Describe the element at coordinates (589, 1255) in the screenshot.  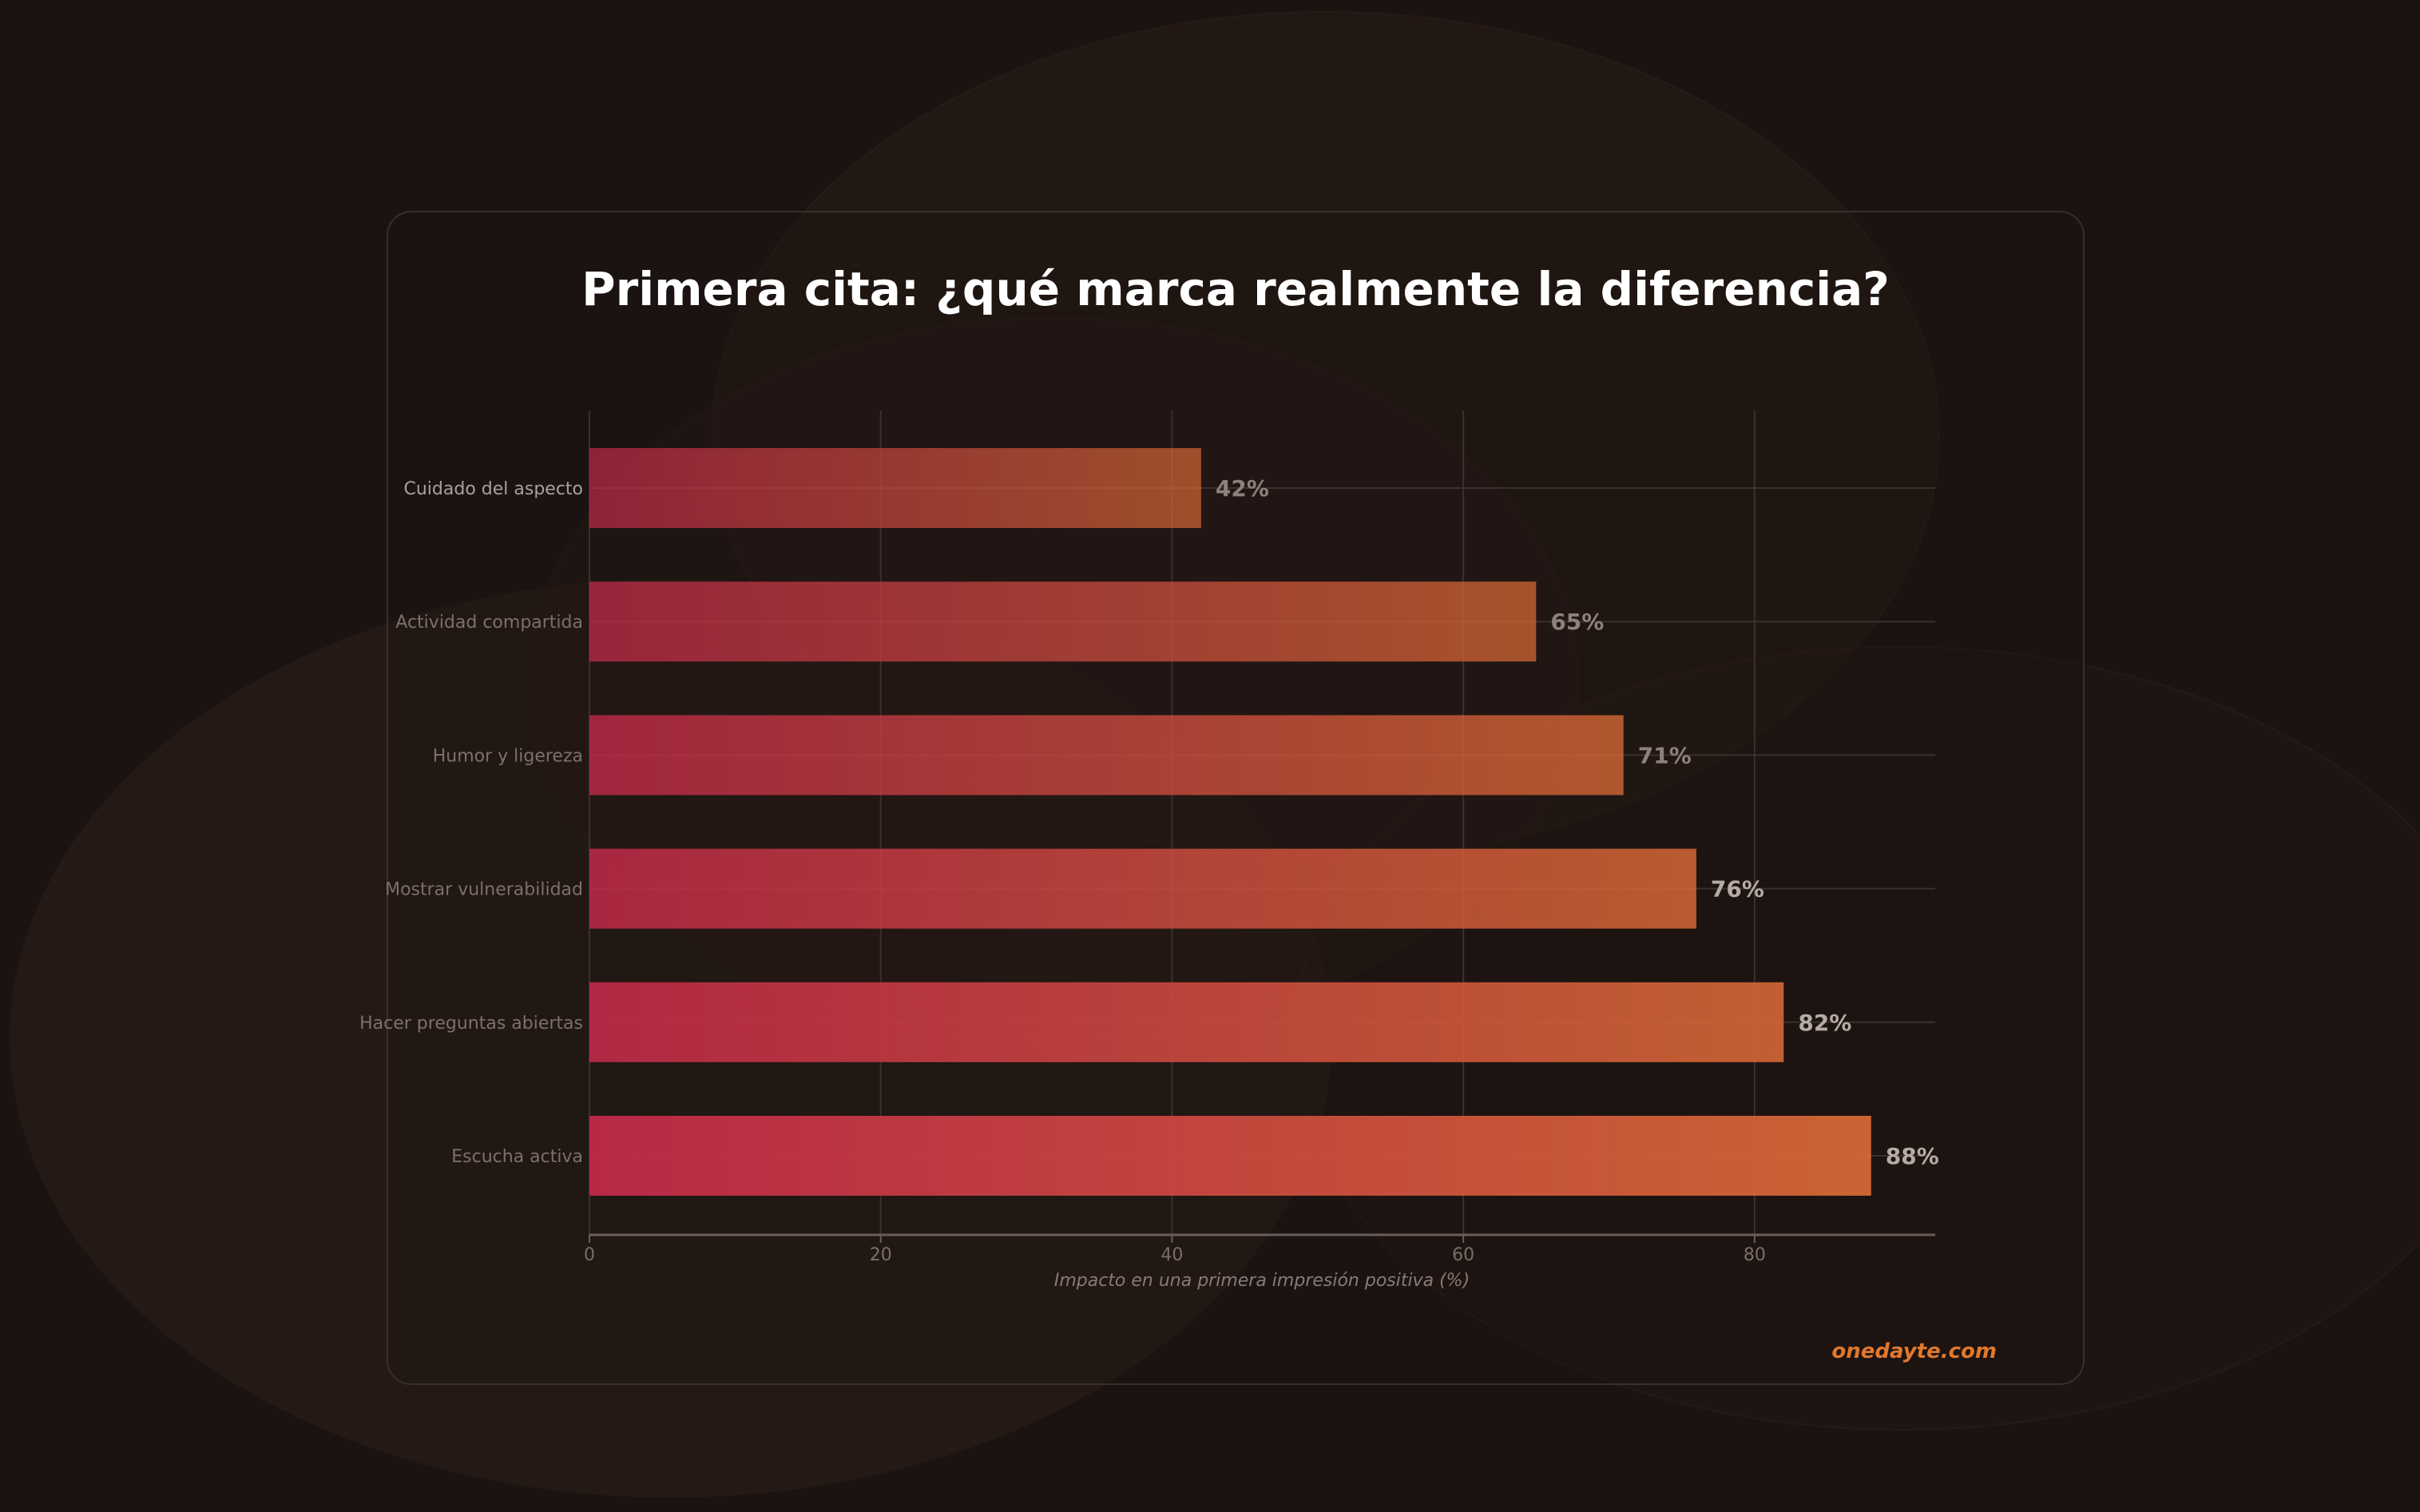
I see `x-tick-label: 0` at that location.